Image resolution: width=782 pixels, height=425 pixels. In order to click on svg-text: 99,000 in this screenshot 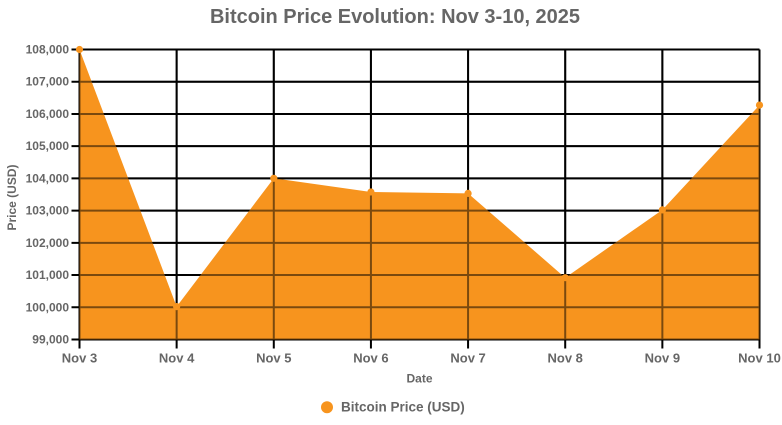, I will do `click(50, 340)`.